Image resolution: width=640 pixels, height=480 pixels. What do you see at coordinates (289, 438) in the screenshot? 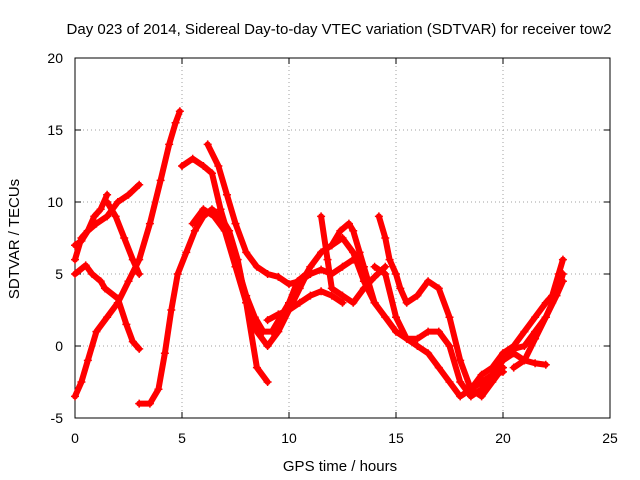
I see `x-tick-label: 10` at bounding box center [289, 438].